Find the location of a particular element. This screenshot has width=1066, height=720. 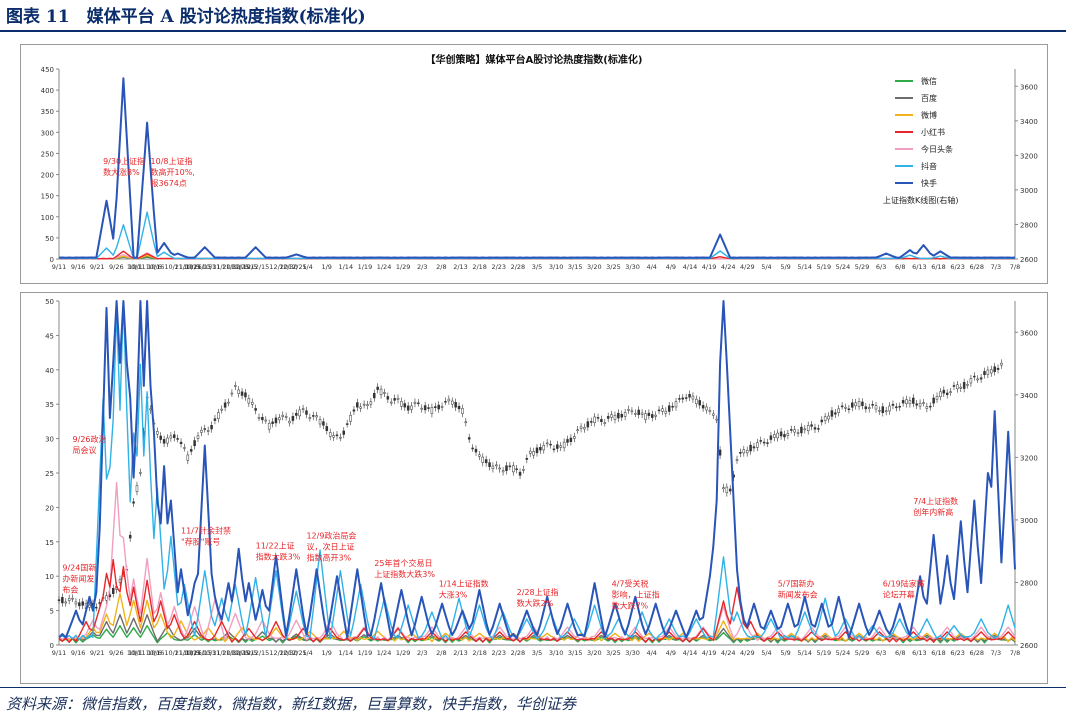

annotation-text: 9/24国新 is located at coordinates (79, 568).